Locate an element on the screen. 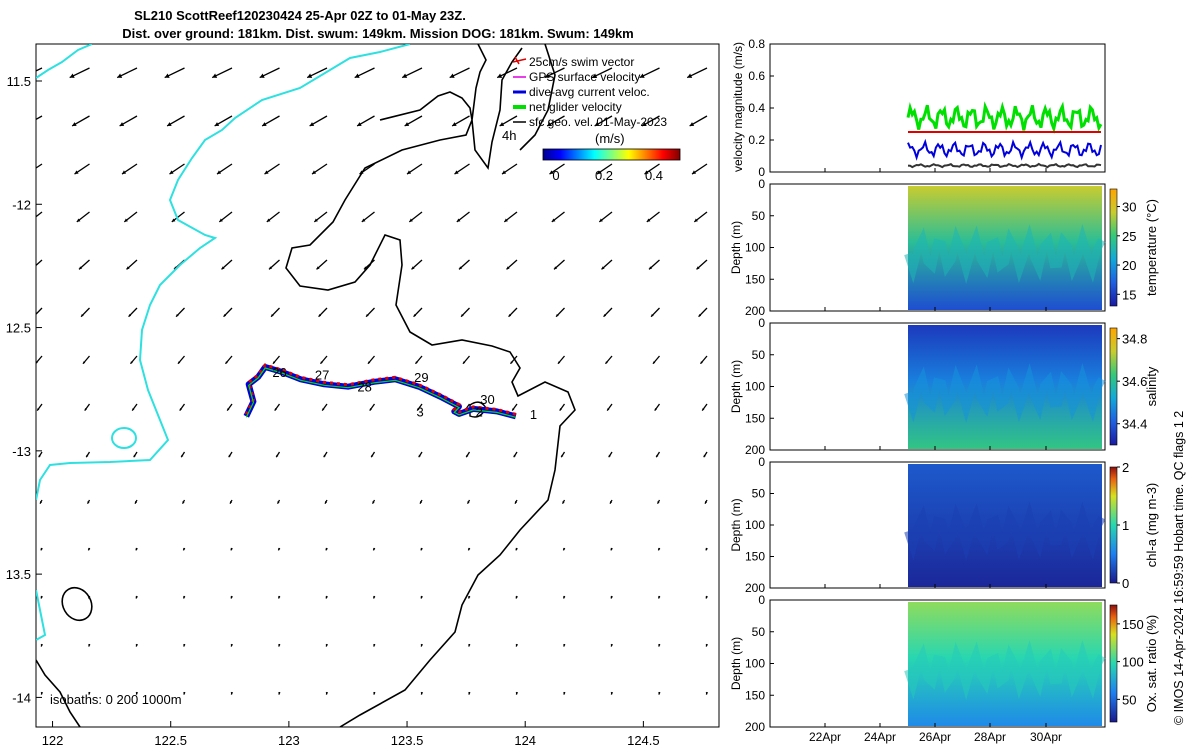 The height and width of the screenshot is (750, 1200). salinity-y-tick-label: 150 is located at coordinates (755, 418).